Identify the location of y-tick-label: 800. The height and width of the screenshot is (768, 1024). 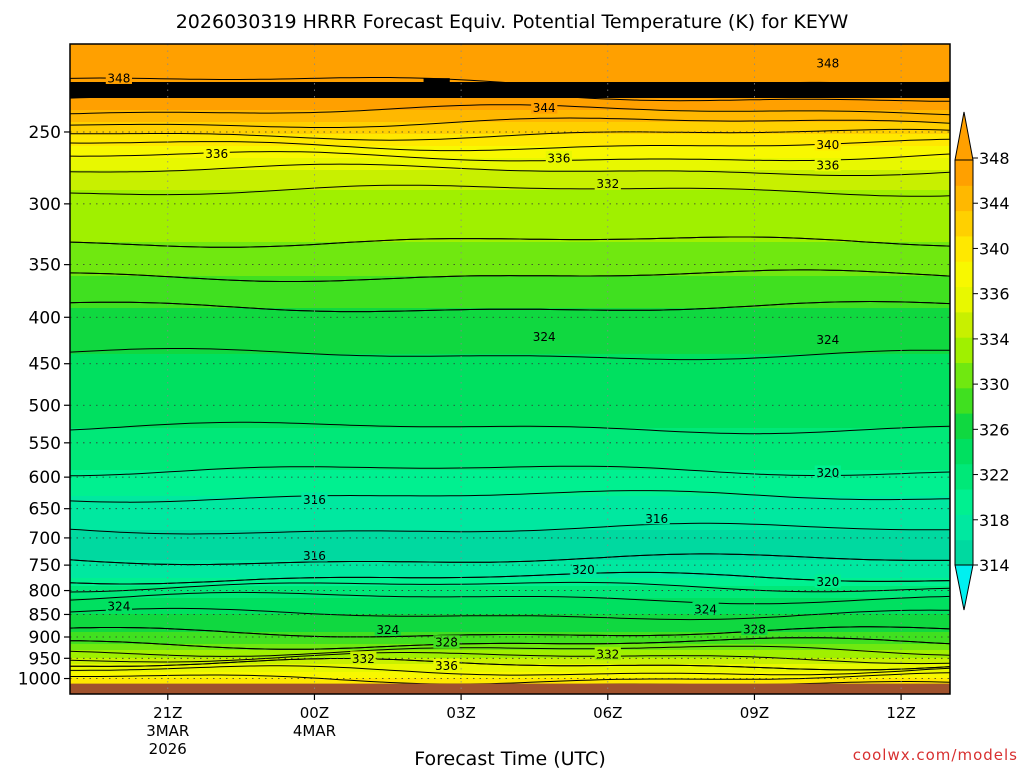
(45, 592).